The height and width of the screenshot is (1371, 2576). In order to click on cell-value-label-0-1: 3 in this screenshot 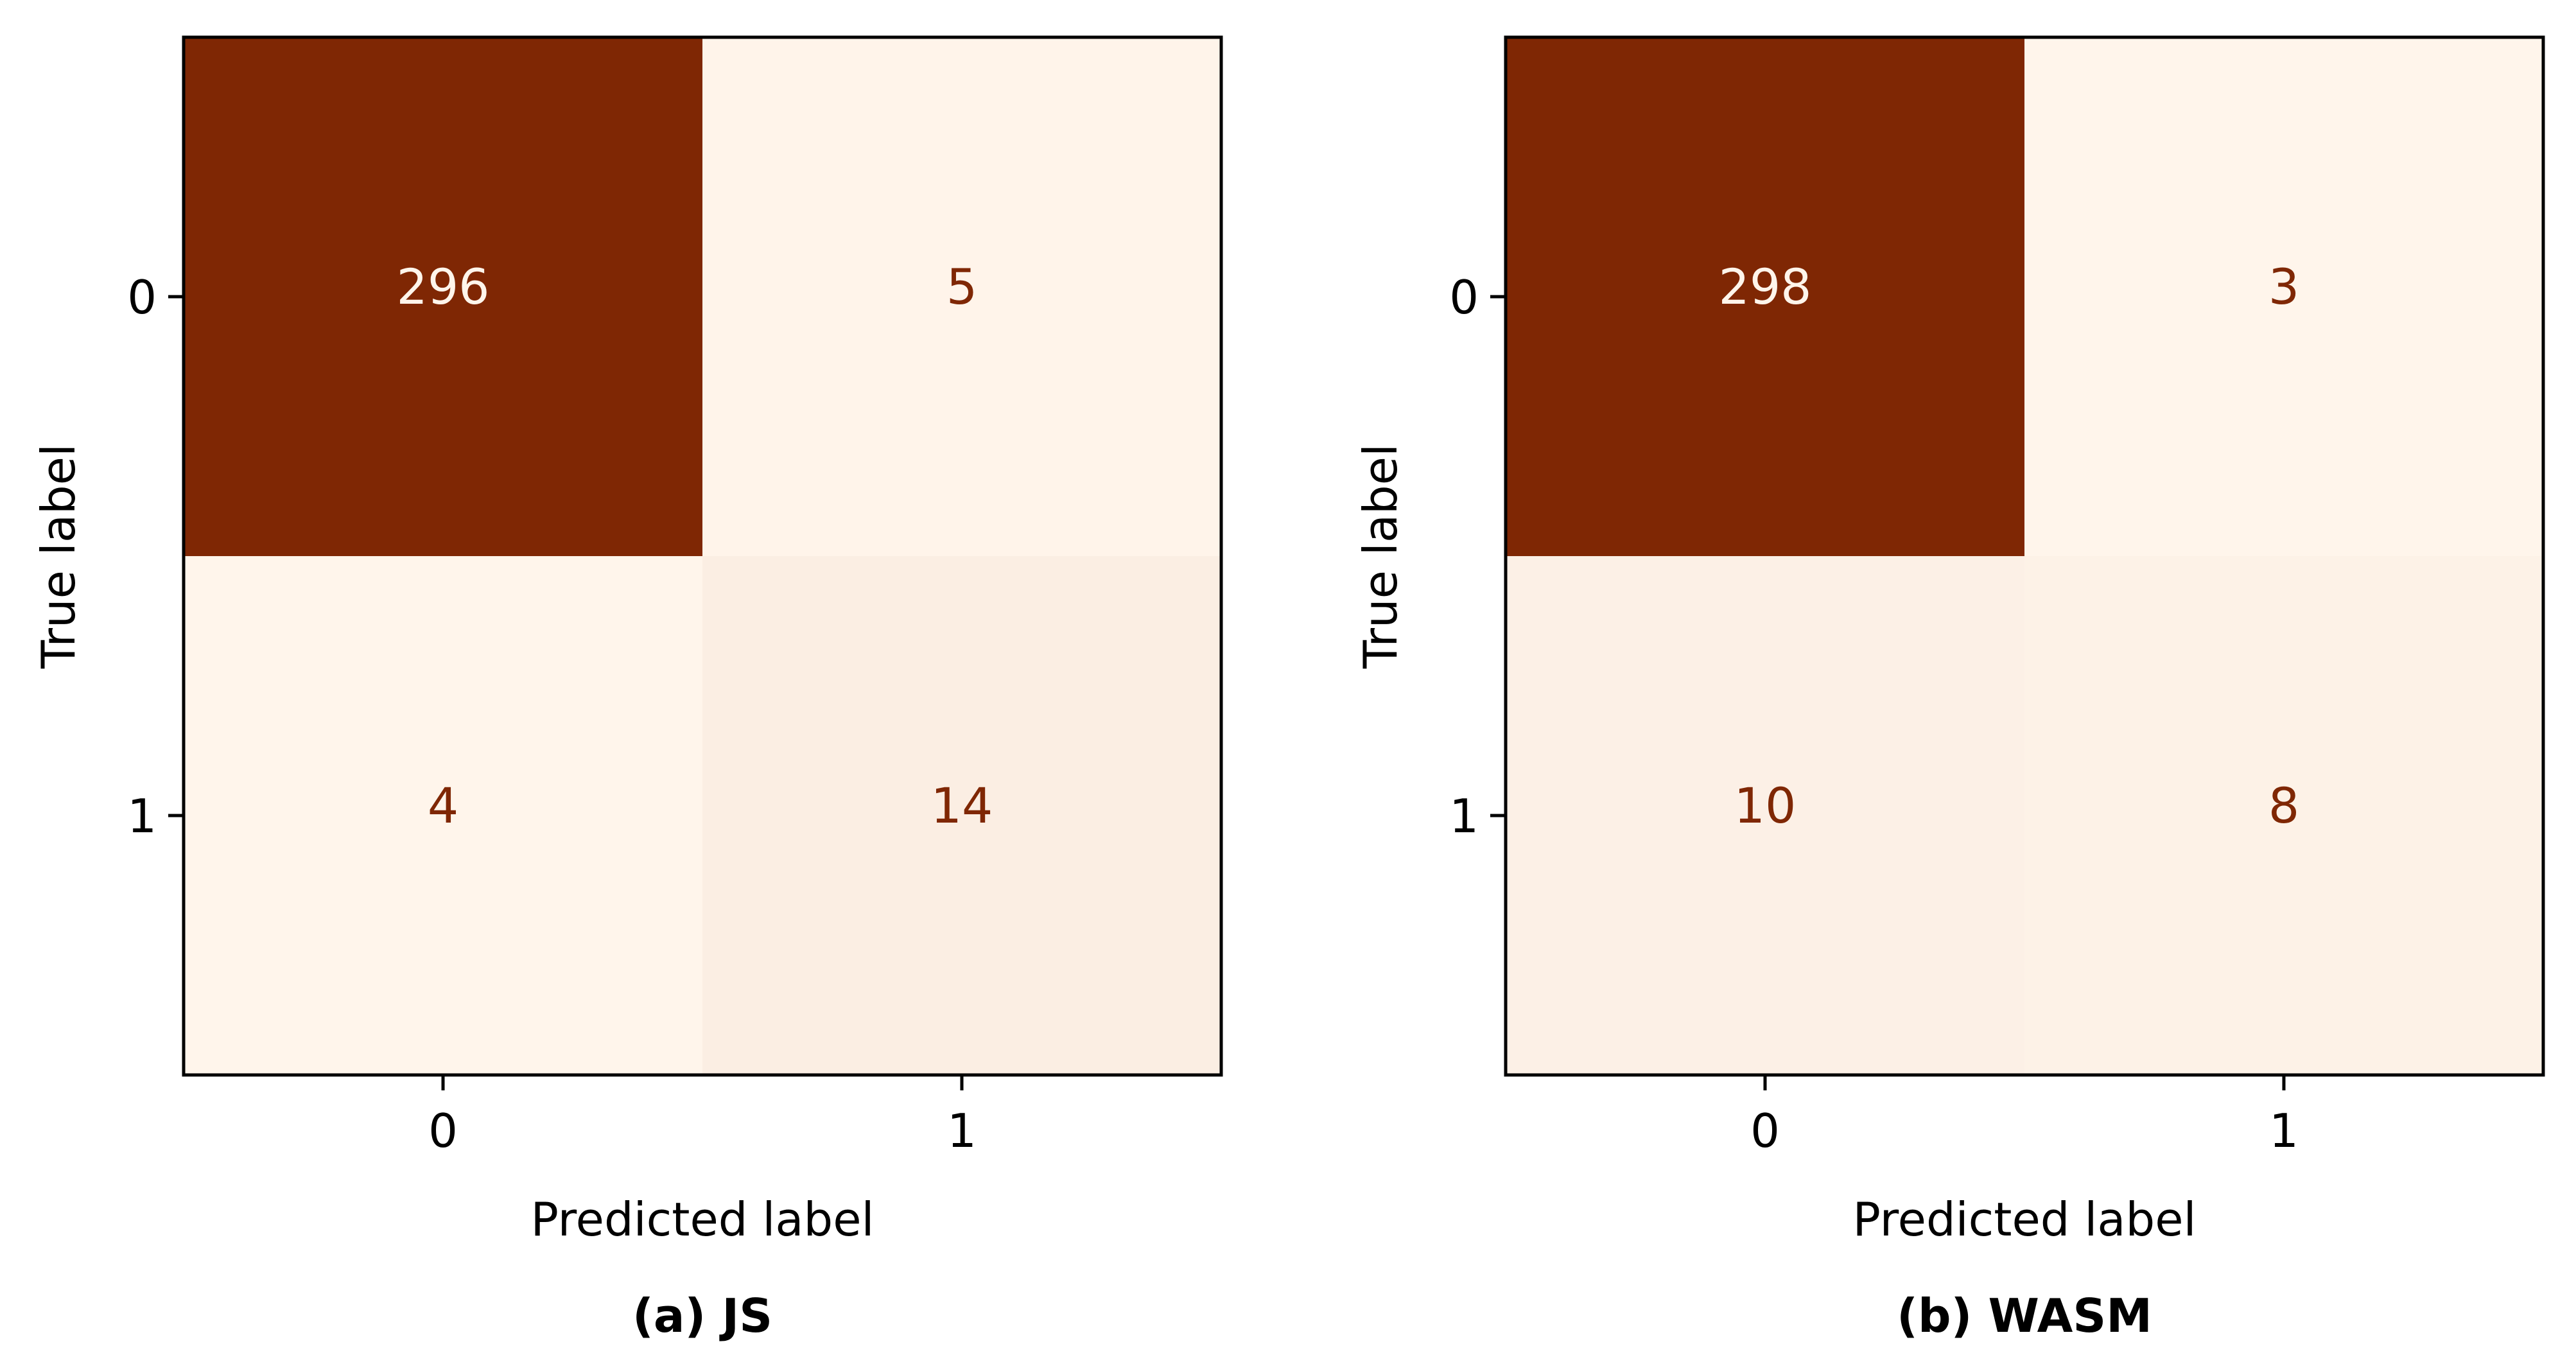, I will do `click(2283, 286)`.